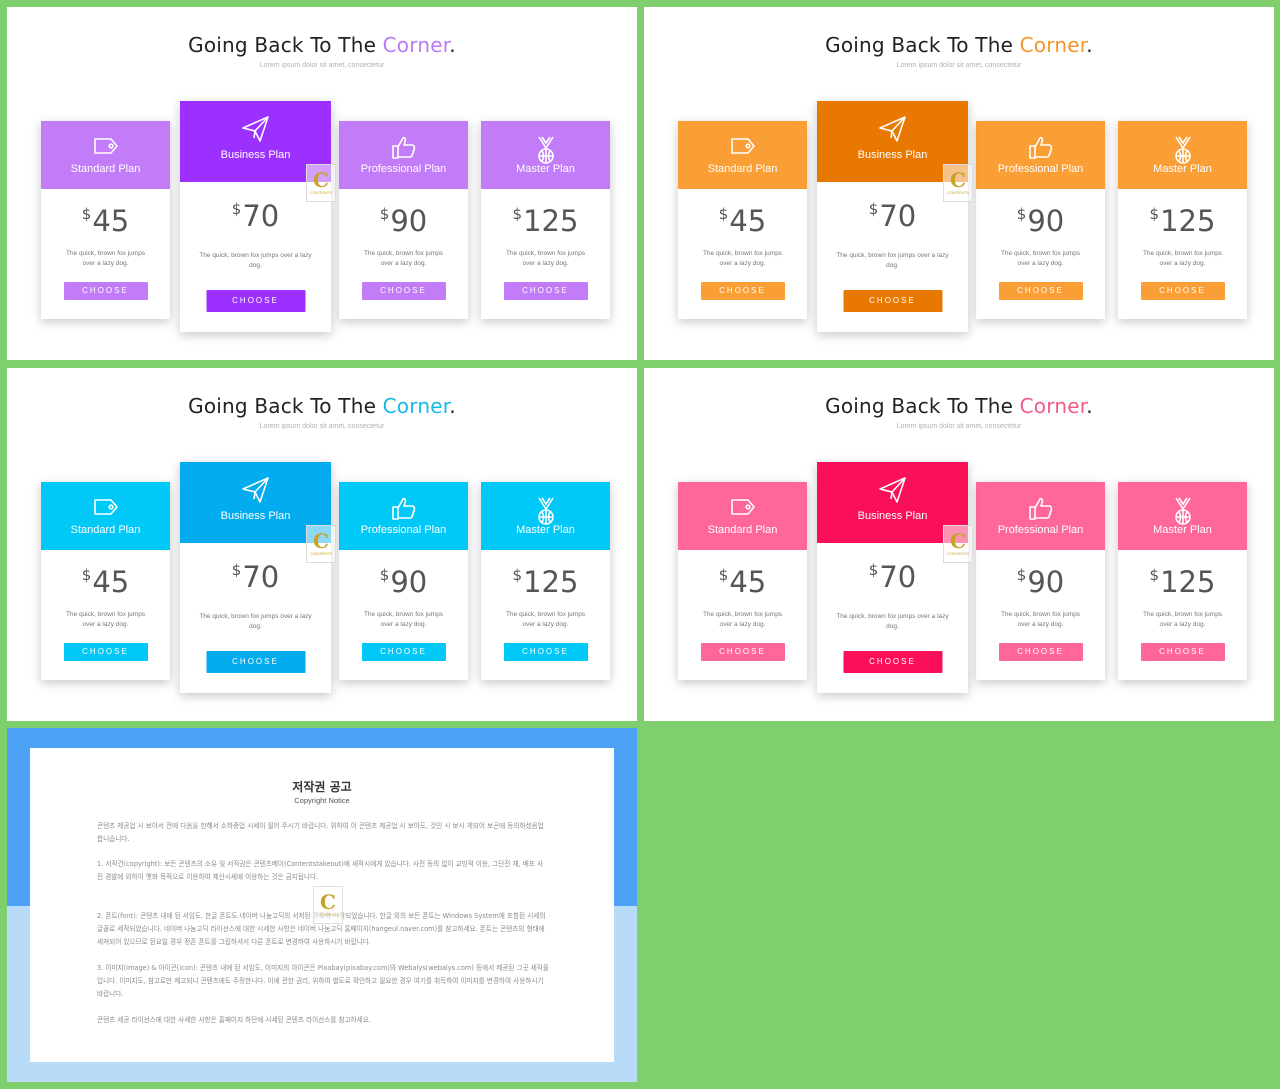 The width and height of the screenshot is (1280, 1089). Describe the element at coordinates (742, 582) in the screenshot. I see `plan-price: $45` at that location.